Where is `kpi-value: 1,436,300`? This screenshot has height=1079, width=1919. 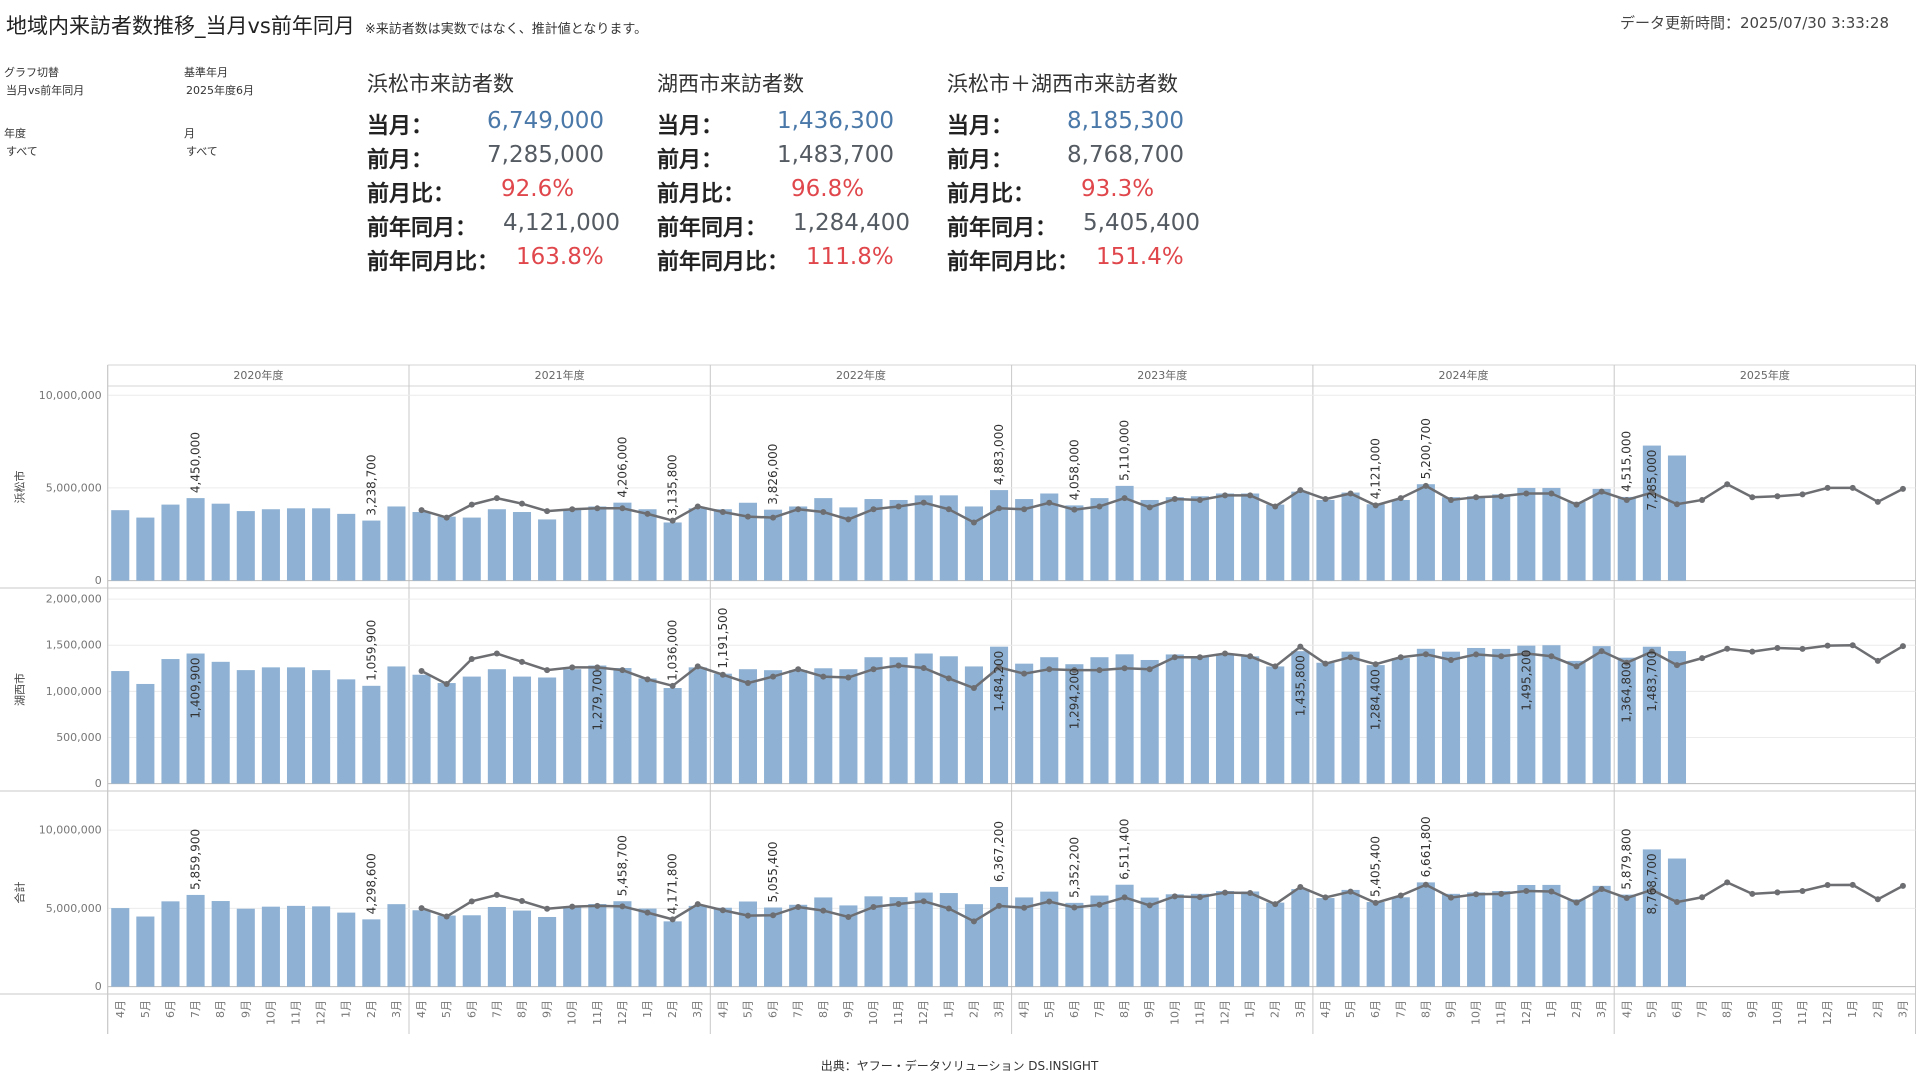 kpi-value: 1,436,300 is located at coordinates (836, 121).